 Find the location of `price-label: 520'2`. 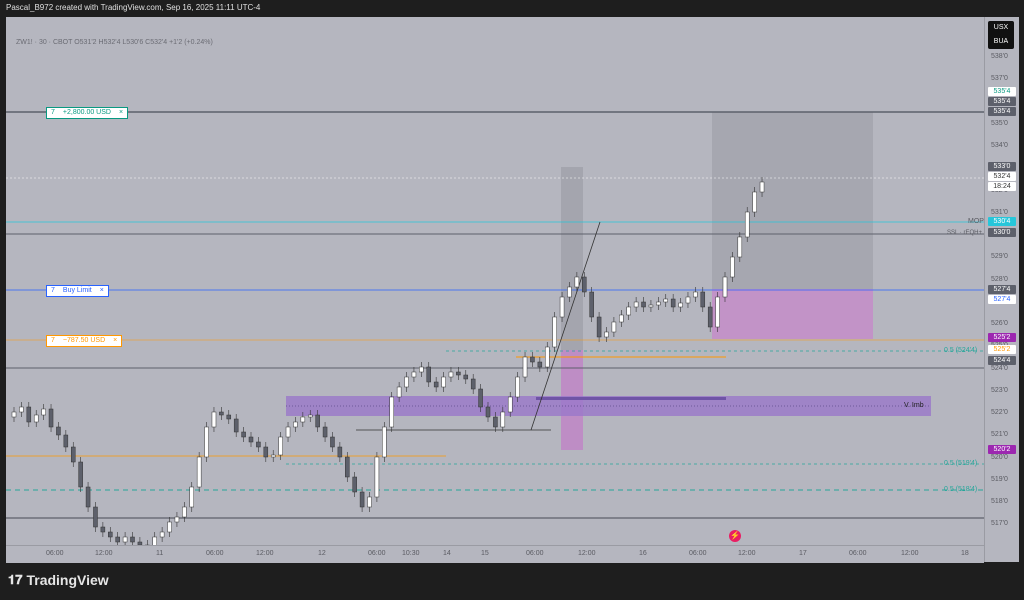

price-label: 520'2 is located at coordinates (1002, 449).